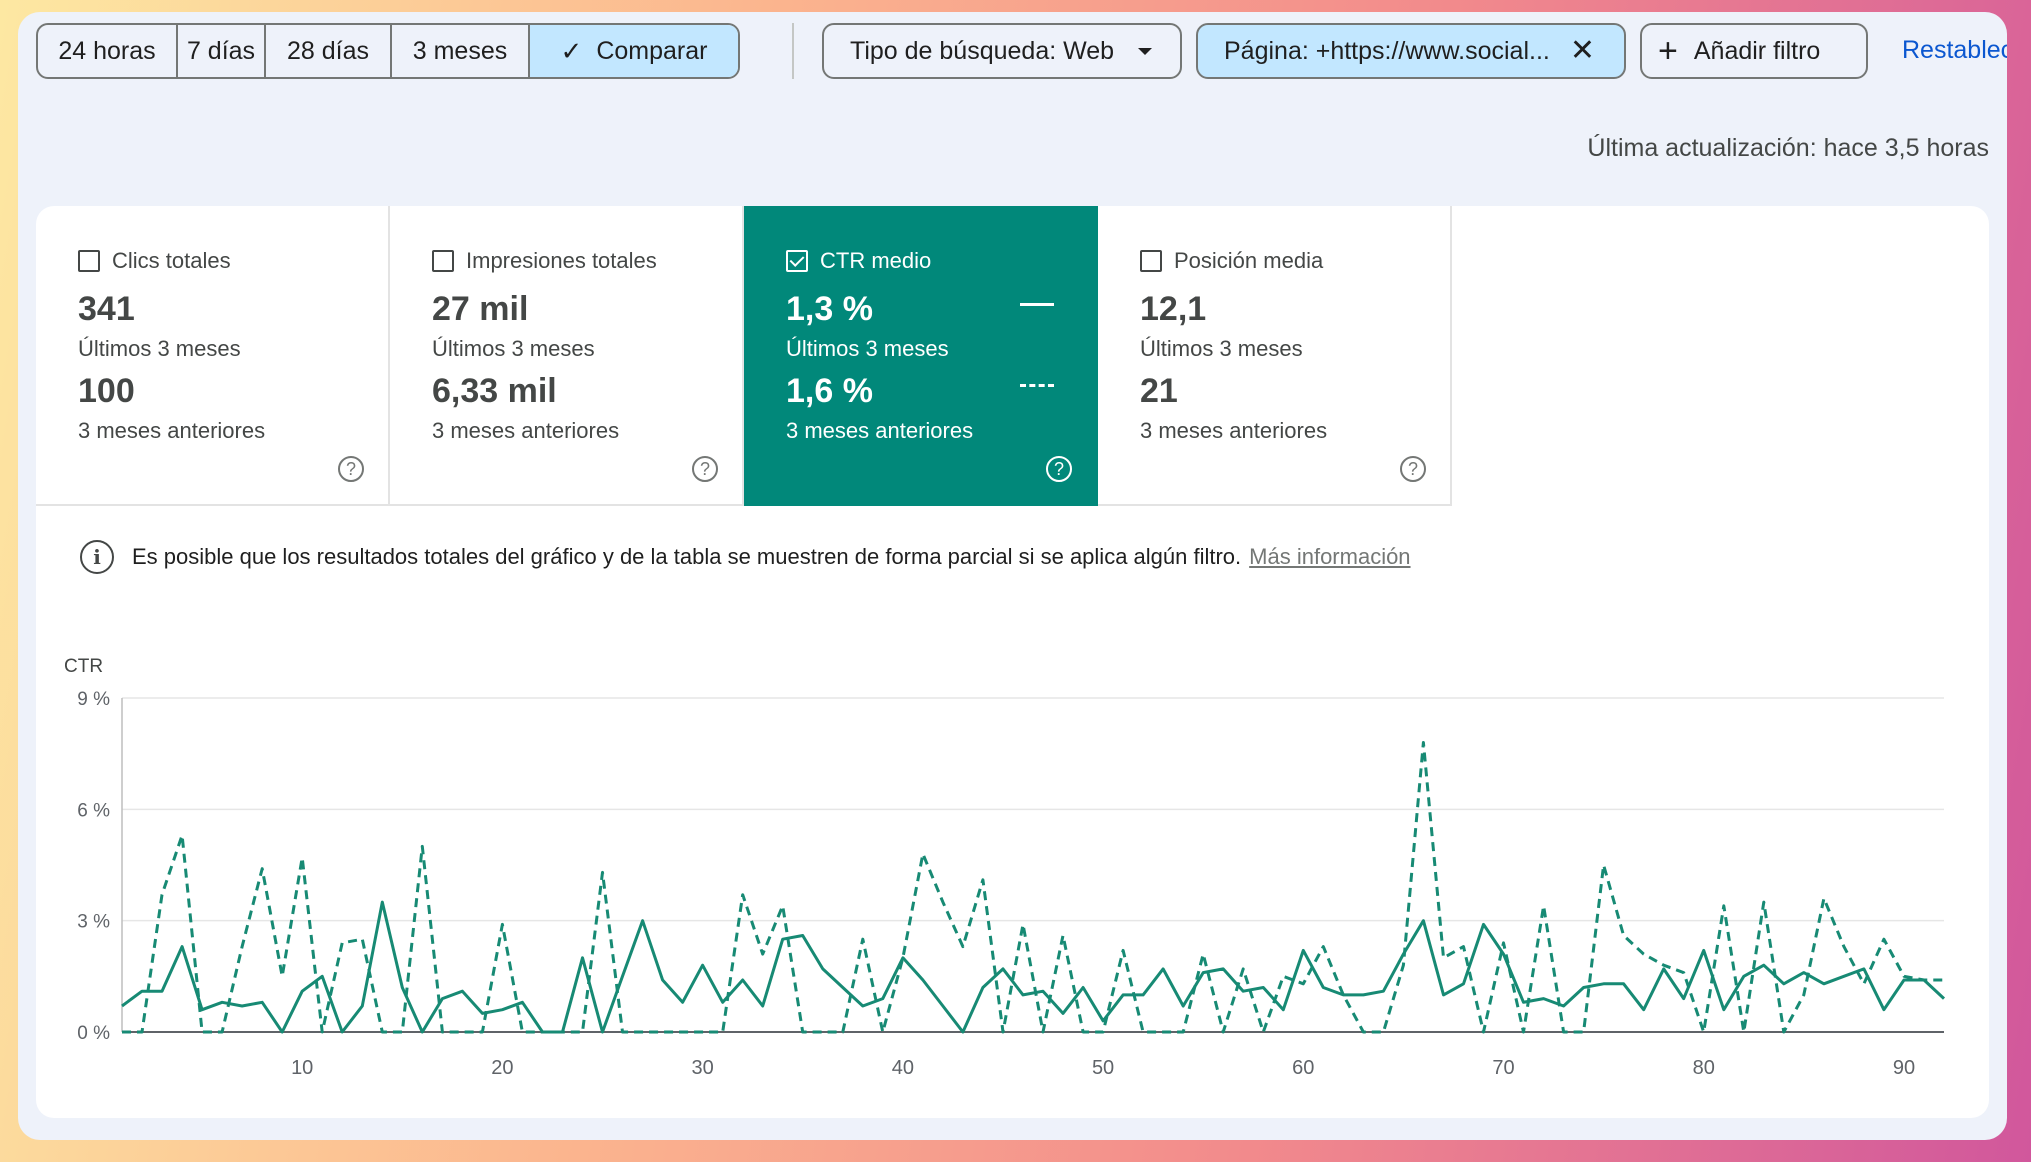  I want to click on y-tick-label: 9 %, so click(93, 699).